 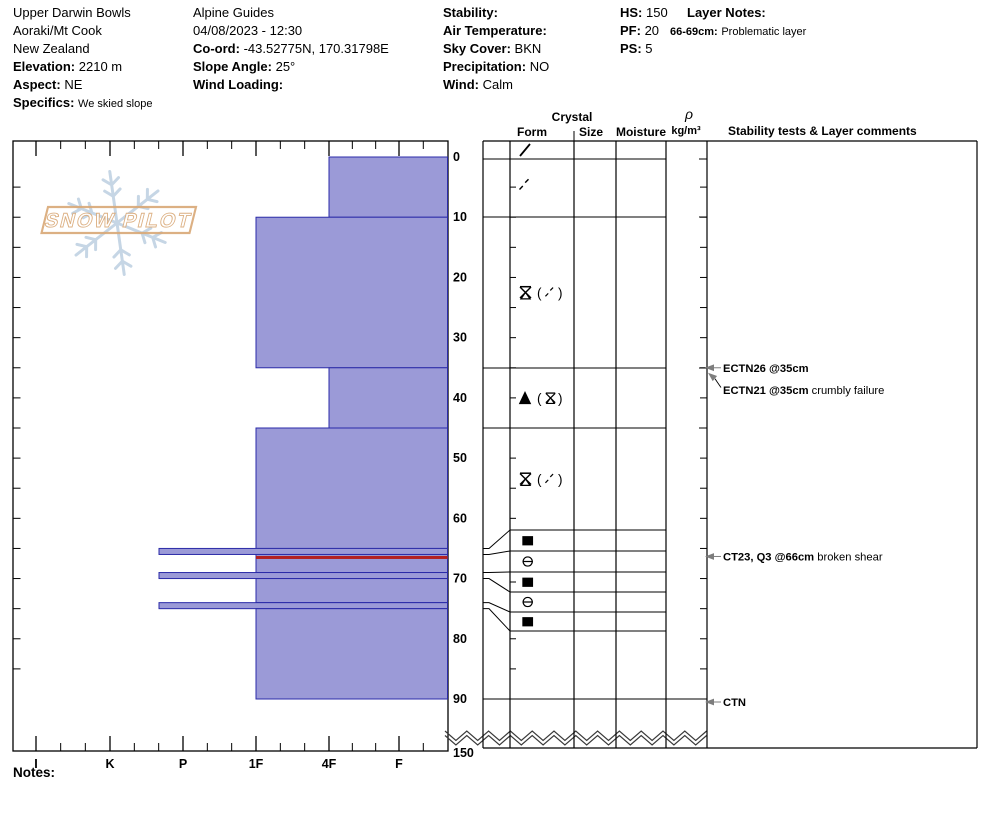 I want to click on stability-comments-header: Stability tests & Layer comments, so click(x=822, y=131).